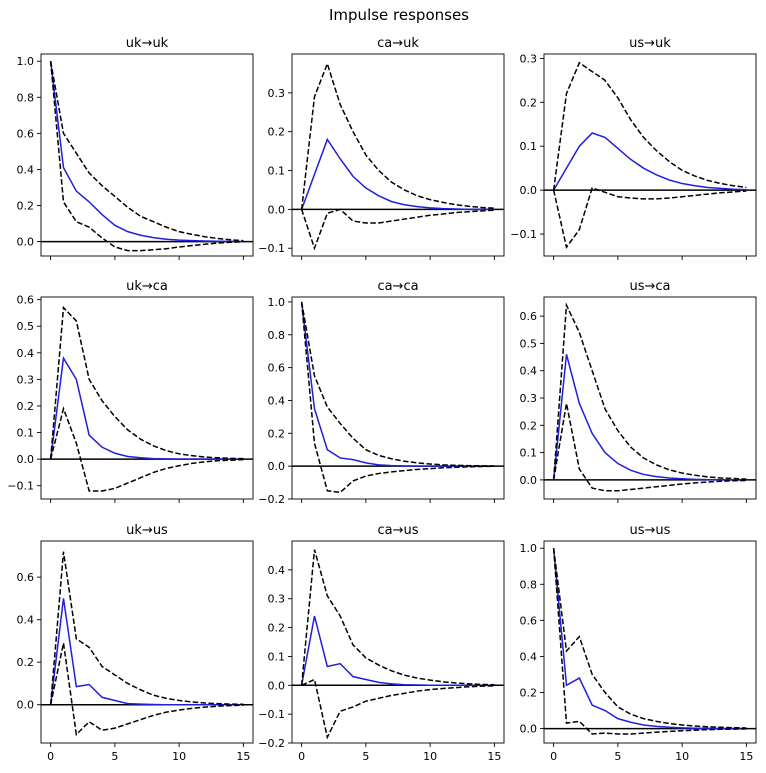 The image size is (766, 773). I want to click on subplot-title: us→us, so click(650, 530).